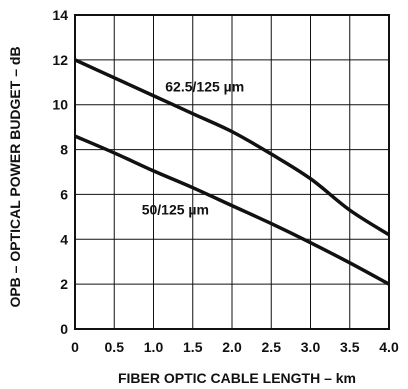 Image resolution: width=408 pixels, height=389 pixels. What do you see at coordinates (60, 60) in the screenshot?
I see `y-tick-label: 12` at bounding box center [60, 60].